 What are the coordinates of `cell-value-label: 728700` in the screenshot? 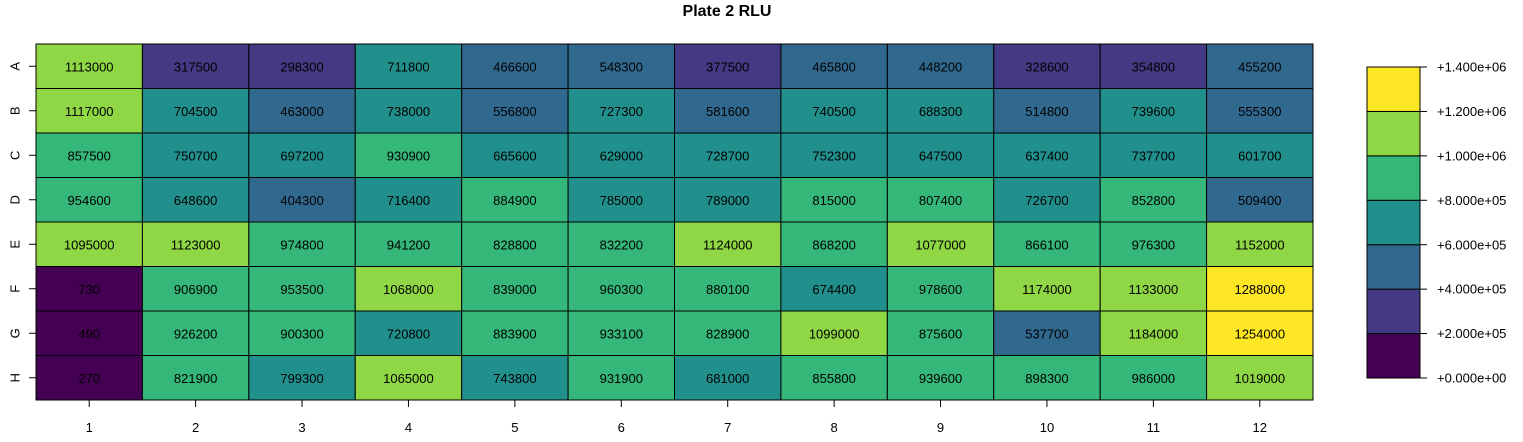 It's located at (727, 155).